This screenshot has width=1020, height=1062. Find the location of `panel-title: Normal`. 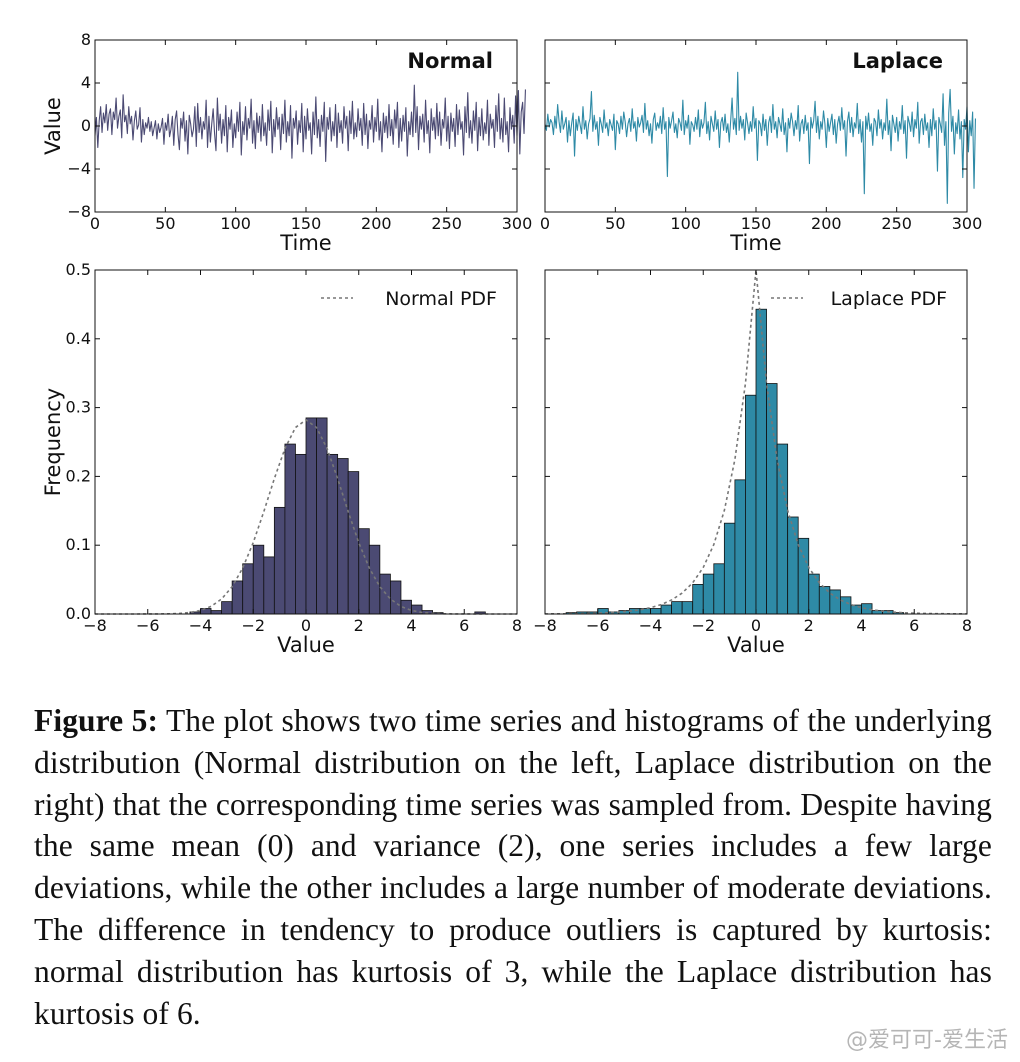

panel-title: Normal is located at coordinates (450, 61).